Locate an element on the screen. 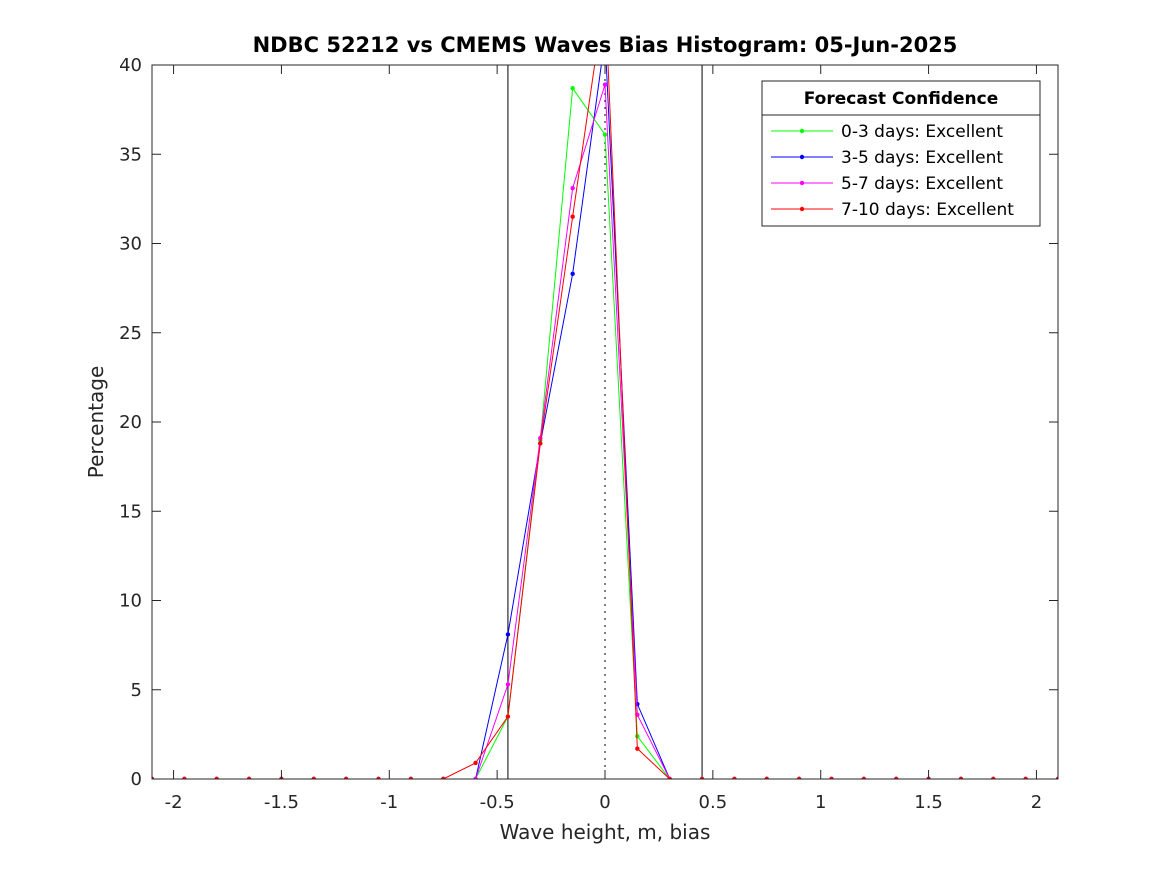 The image size is (1167, 875). legend-label: 0-3 days: Excellent is located at coordinates (922, 132).